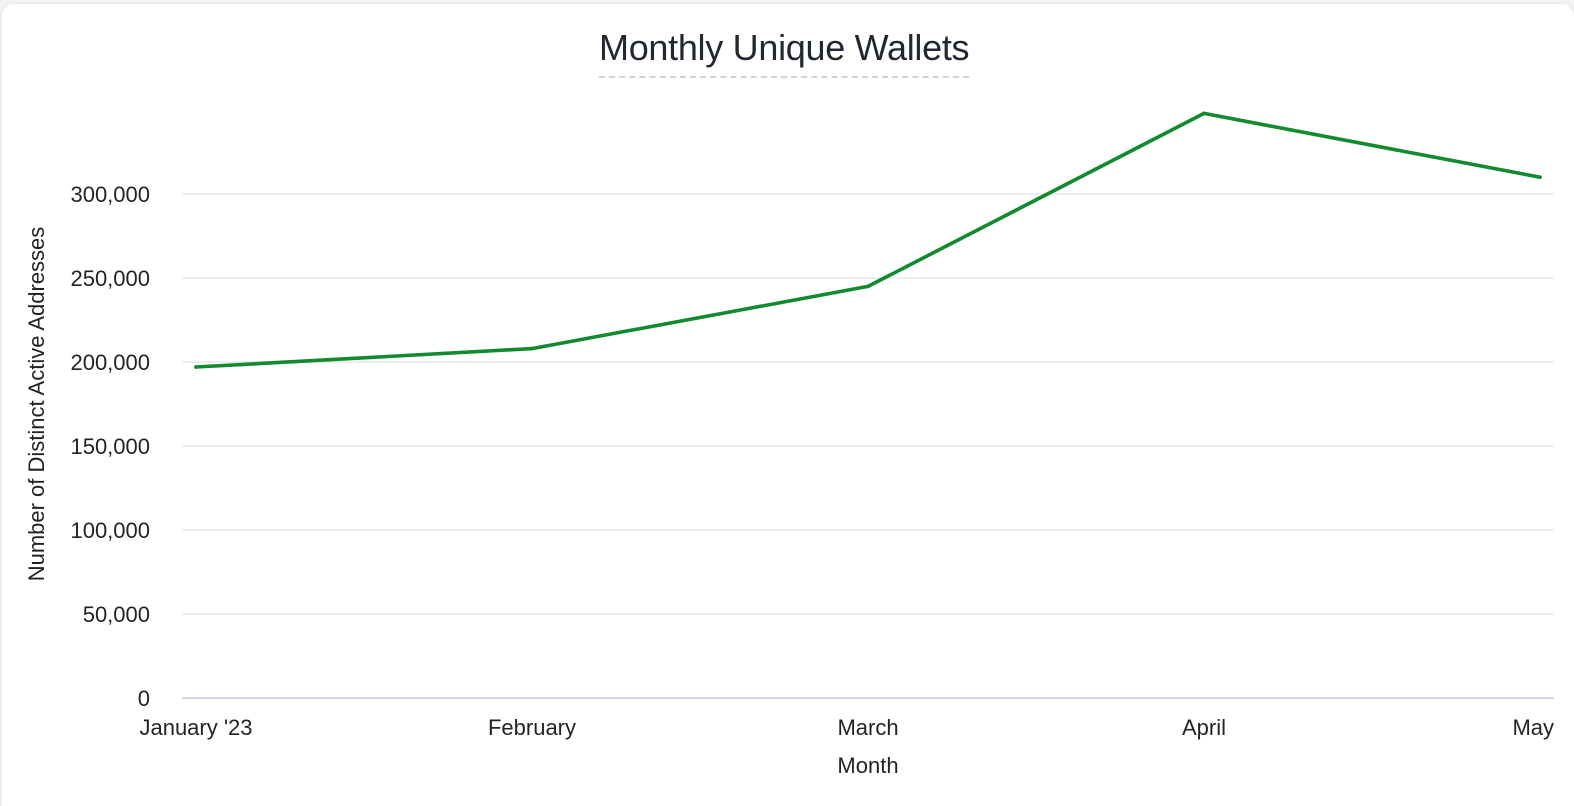 This screenshot has height=806, width=1574. What do you see at coordinates (1533, 727) in the screenshot?
I see `x-tick-label: May` at bounding box center [1533, 727].